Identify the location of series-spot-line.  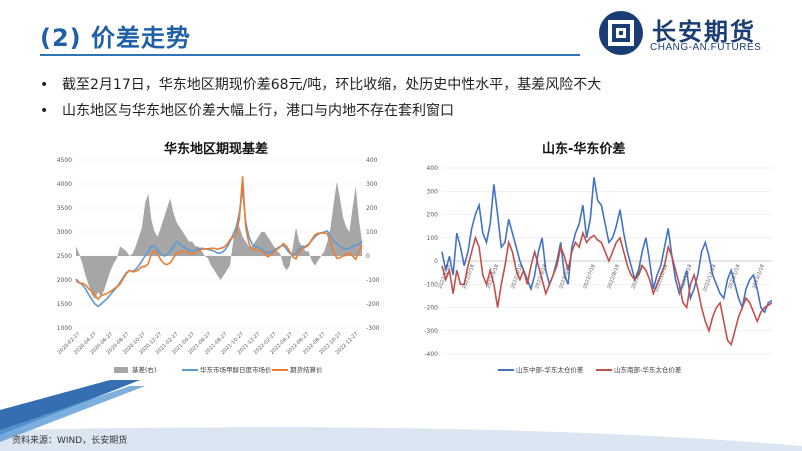
(219, 248).